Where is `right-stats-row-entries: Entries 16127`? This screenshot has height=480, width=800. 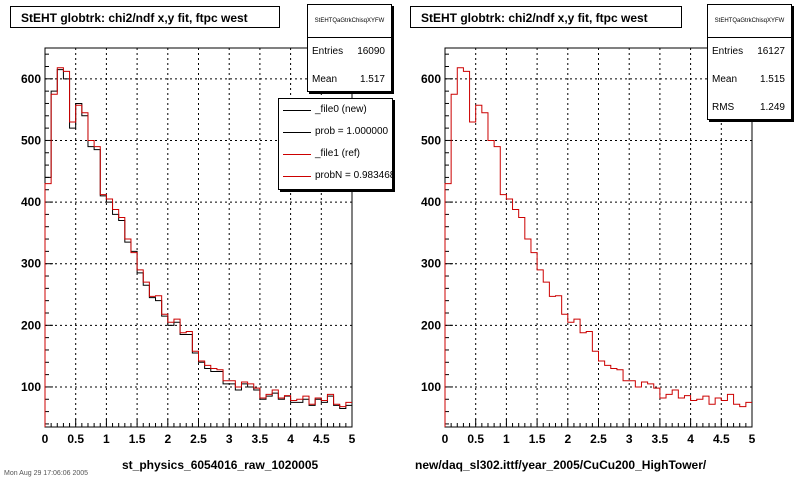
right-stats-row-entries: Entries 16127 is located at coordinates (749, 52).